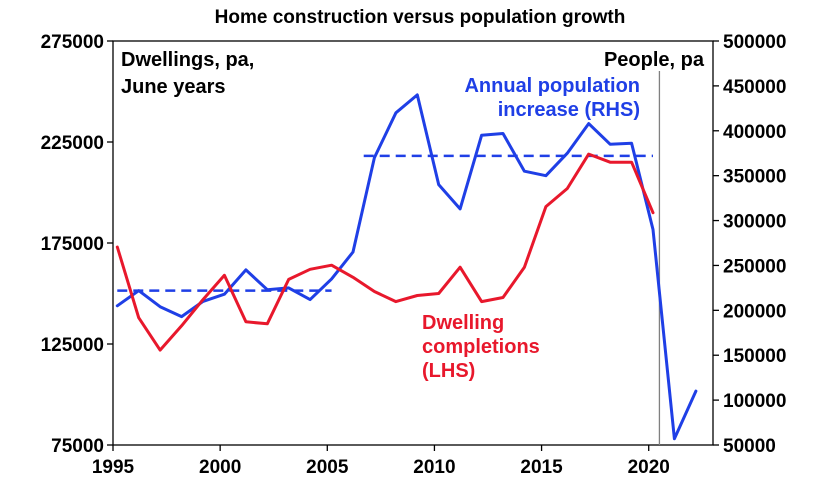 This screenshot has width=832, height=494. I want to click on right-tick-label: 50000, so click(749, 446).